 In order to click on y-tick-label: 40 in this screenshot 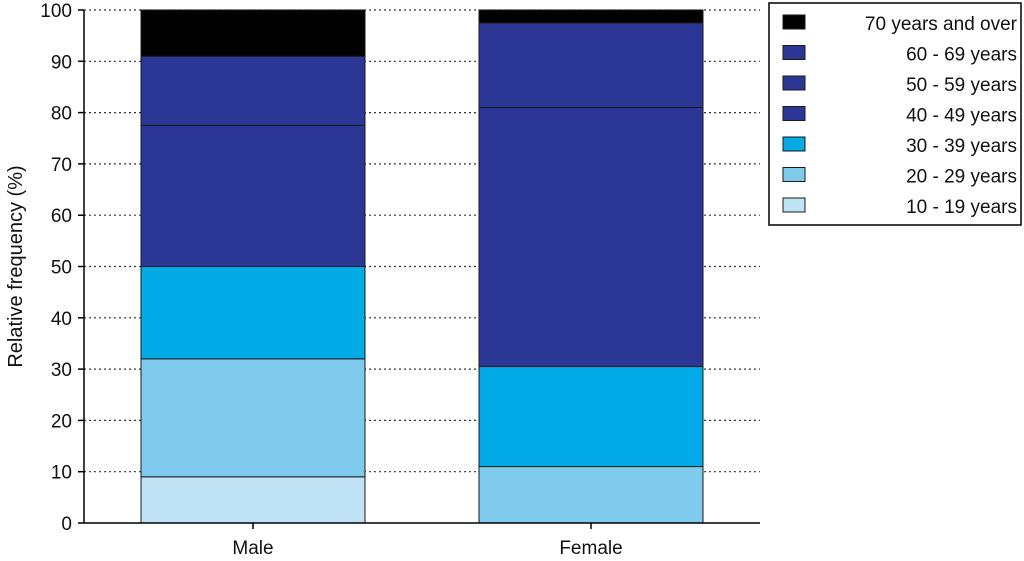, I will do `click(61, 319)`.